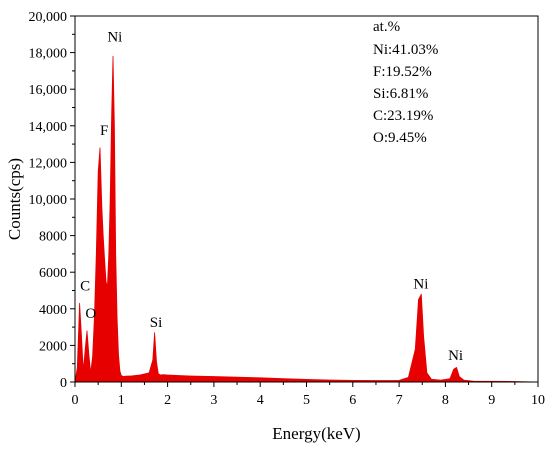 This screenshot has height=452, width=550. What do you see at coordinates (48, 17) in the screenshot?
I see `y-tick-label-20000: 20,000` at bounding box center [48, 17].